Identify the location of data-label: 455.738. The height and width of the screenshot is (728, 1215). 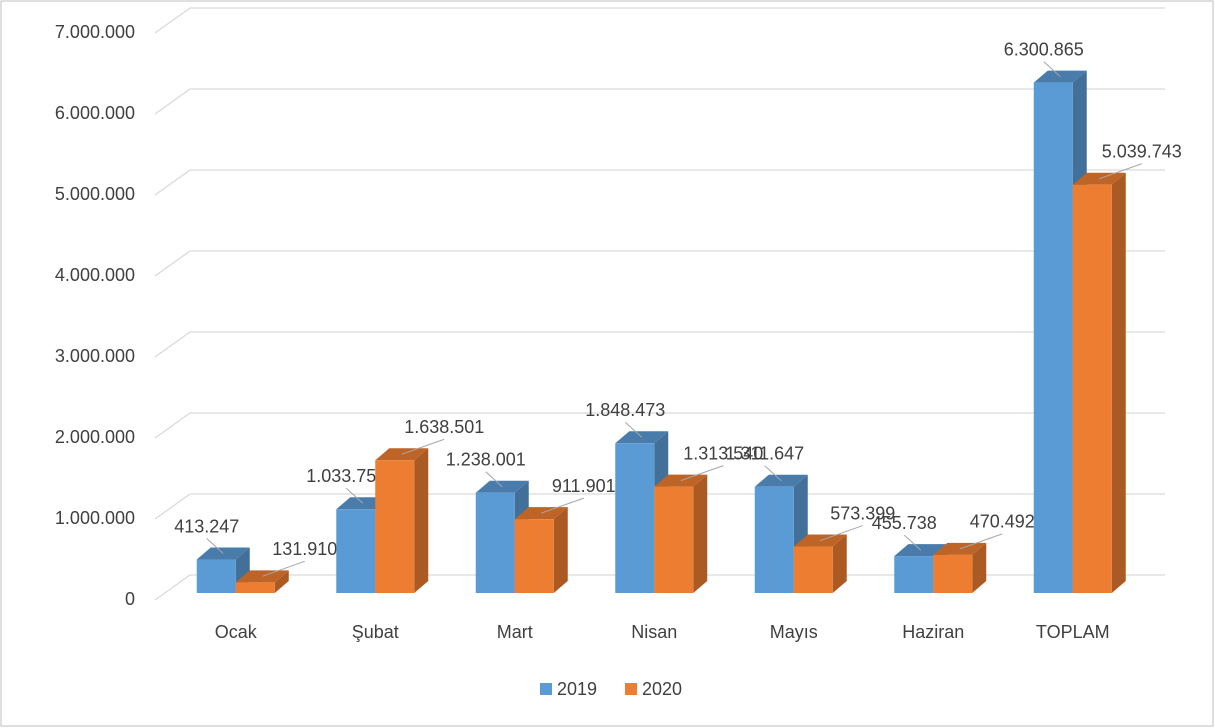
(904, 523).